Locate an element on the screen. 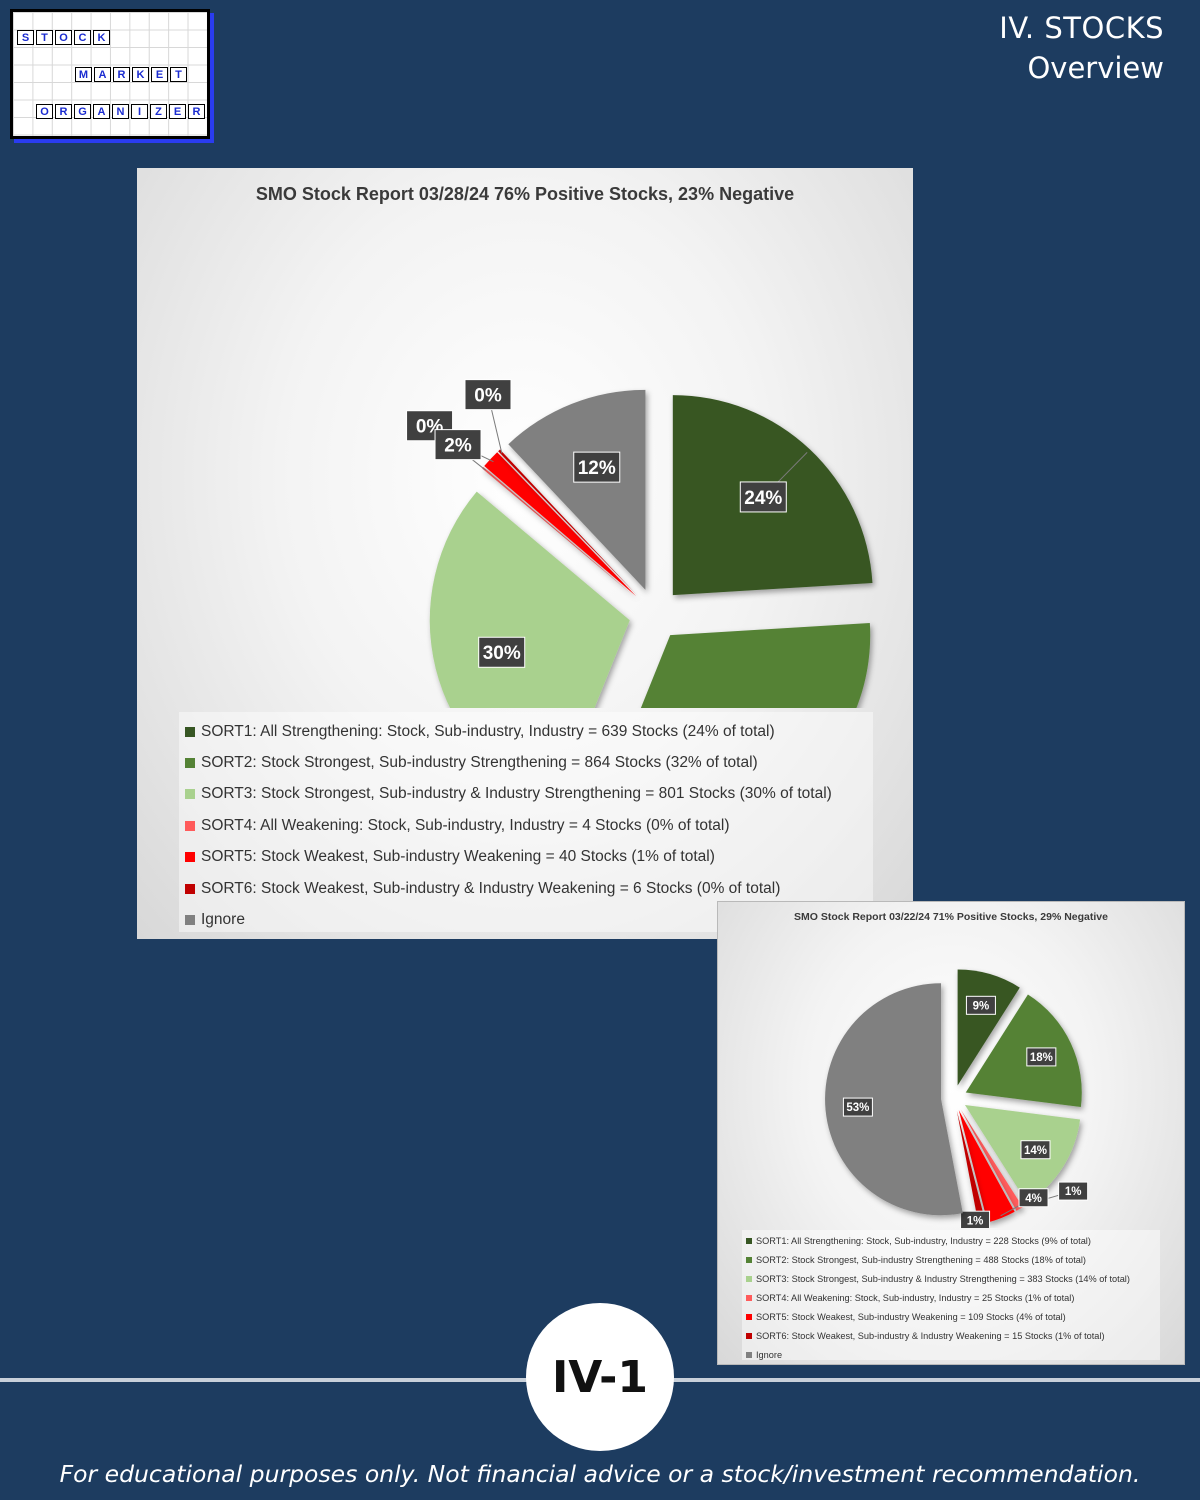 The width and height of the screenshot is (1200, 1500). pie-slice-sort6 is located at coordinates (971, 1167).